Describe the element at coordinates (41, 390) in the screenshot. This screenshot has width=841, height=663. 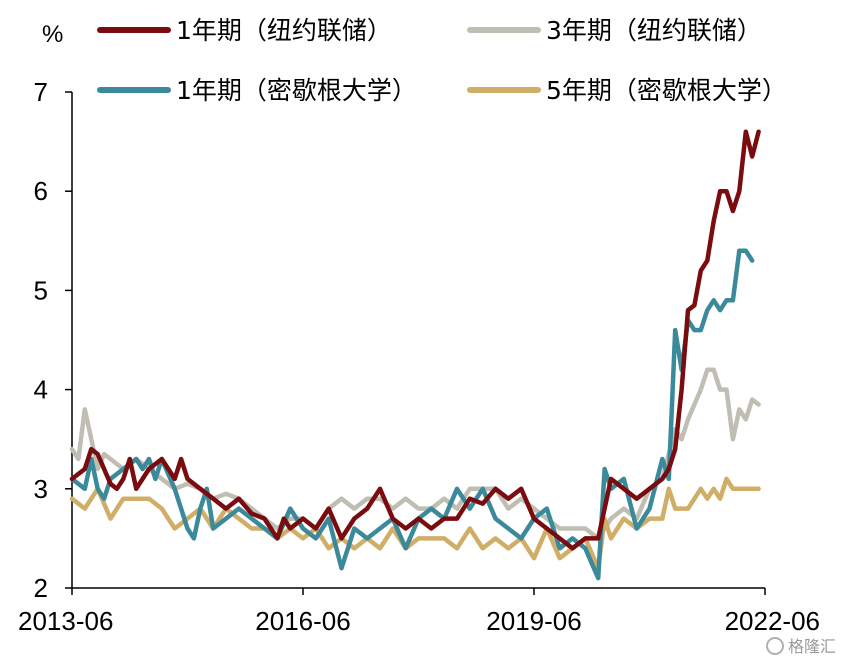
I see `y-tick-label: 4` at that location.